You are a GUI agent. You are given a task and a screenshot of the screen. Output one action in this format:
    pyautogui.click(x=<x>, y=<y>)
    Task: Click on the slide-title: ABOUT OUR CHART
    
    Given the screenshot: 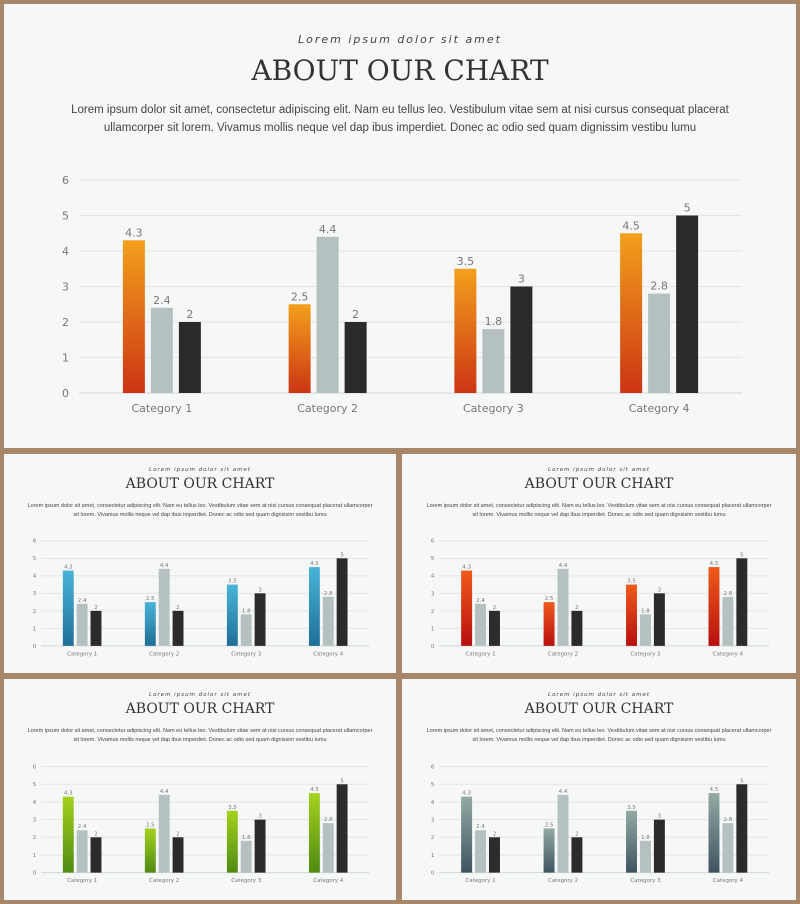 What is the action you would take?
    pyautogui.click(x=599, y=484)
    